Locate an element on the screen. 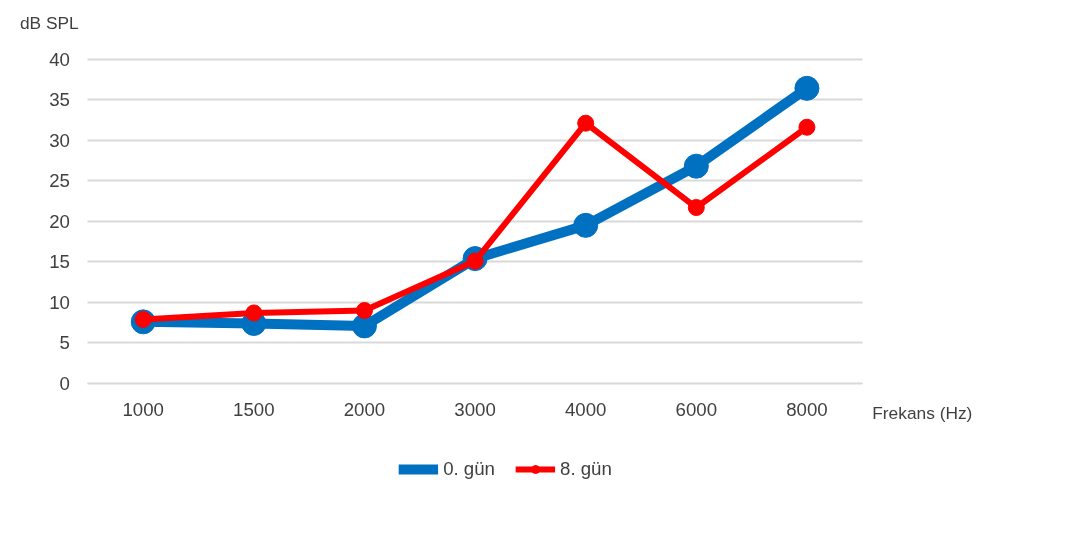 The image size is (1084, 559). y-tick-label: 30 is located at coordinates (59, 140).